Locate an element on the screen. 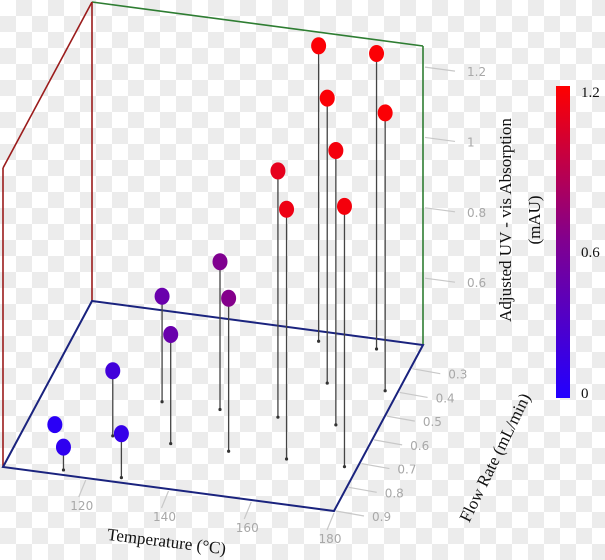  colorbar-label-min: 0 is located at coordinates (585, 394).